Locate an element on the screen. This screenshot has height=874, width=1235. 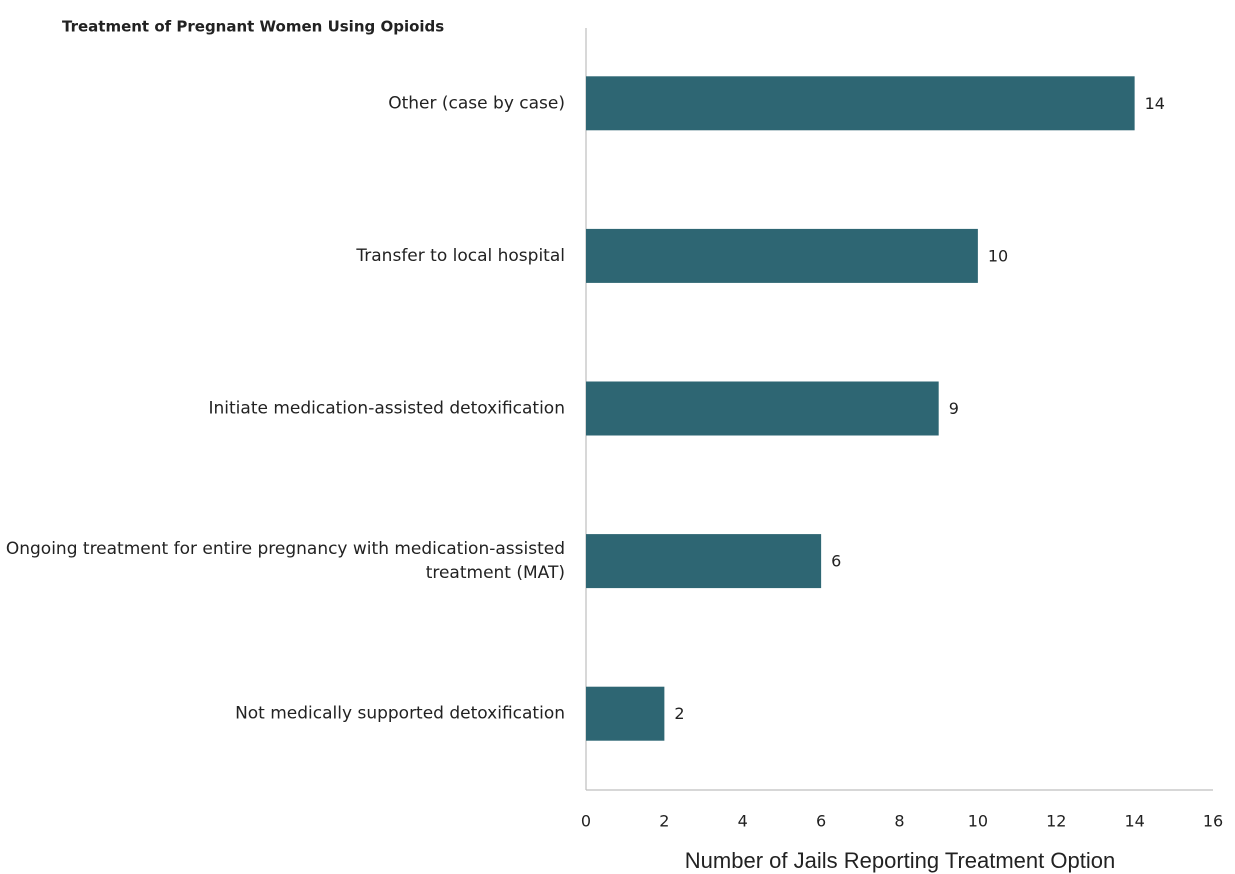
x-tick-label: 16 is located at coordinates (1213, 821).